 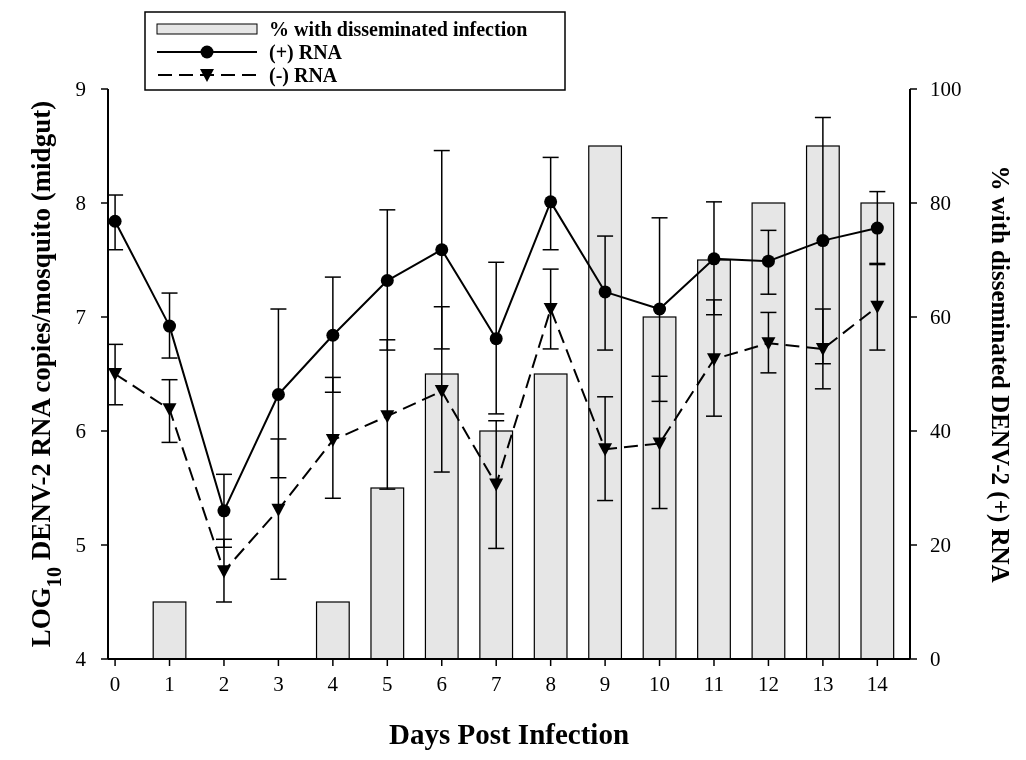 I want to click on y2-tick-label: 0, so click(x=935, y=659).